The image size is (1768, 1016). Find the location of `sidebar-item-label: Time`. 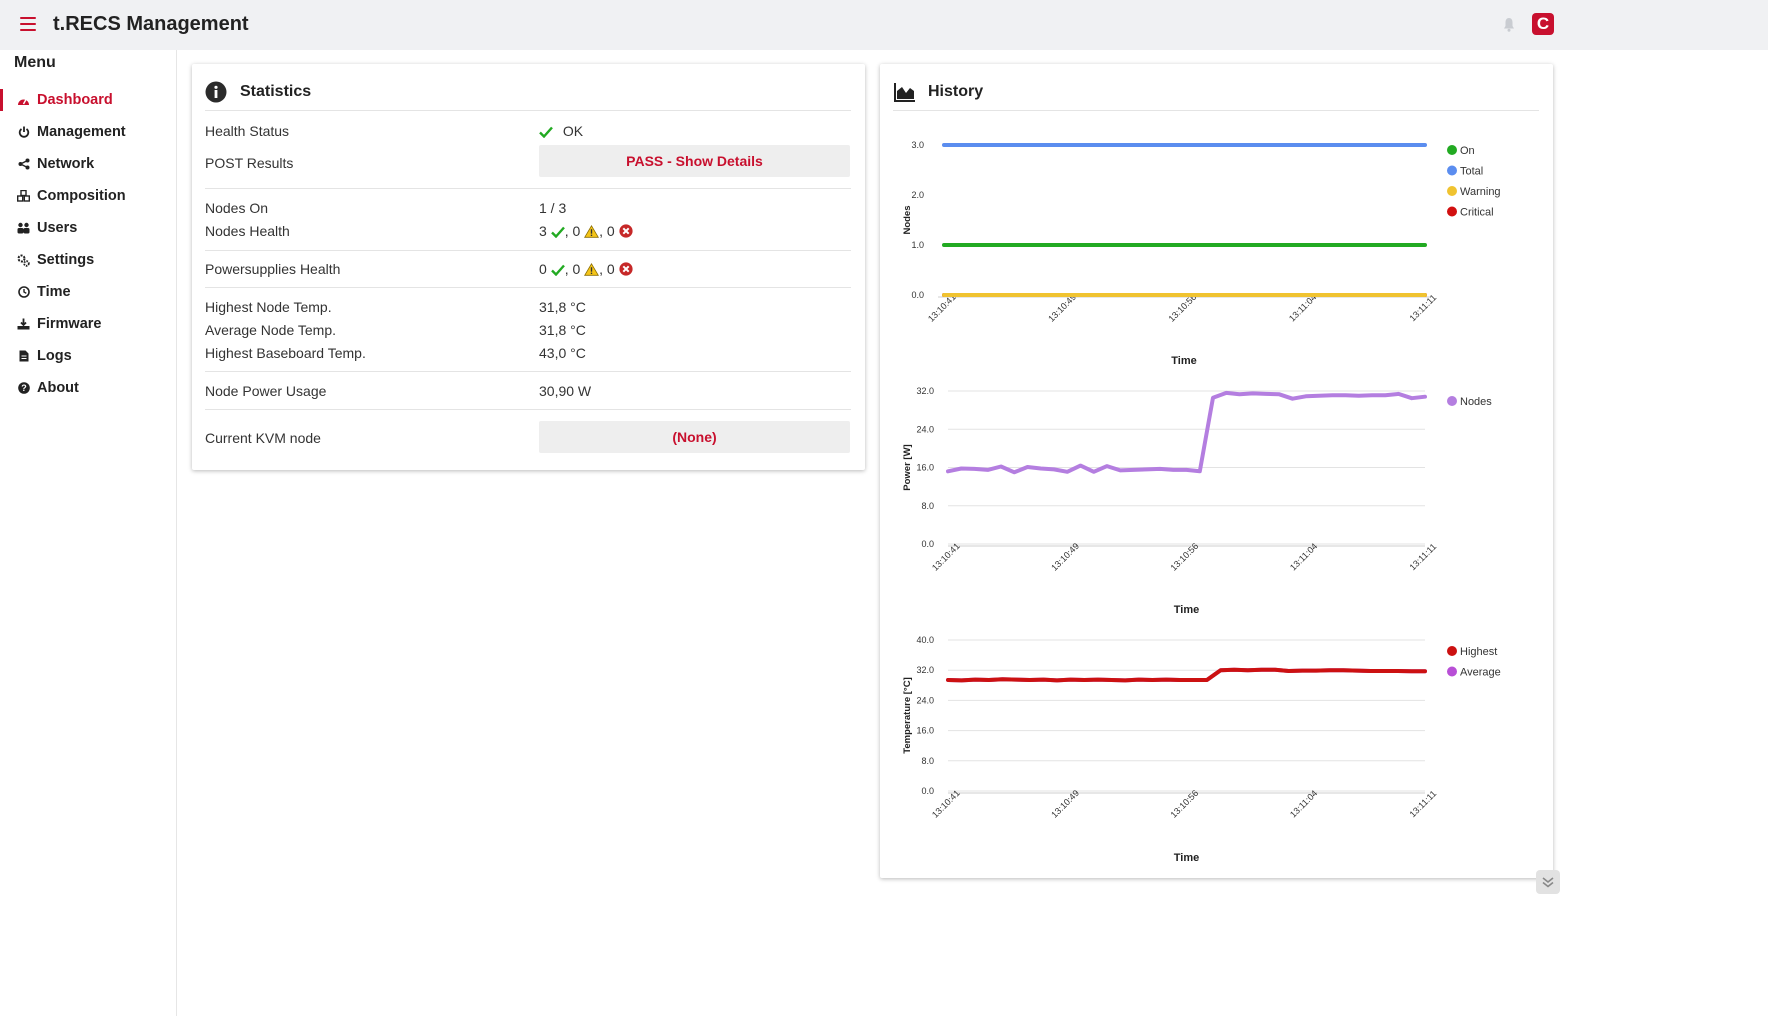

sidebar-item-label: Time is located at coordinates (54, 292).